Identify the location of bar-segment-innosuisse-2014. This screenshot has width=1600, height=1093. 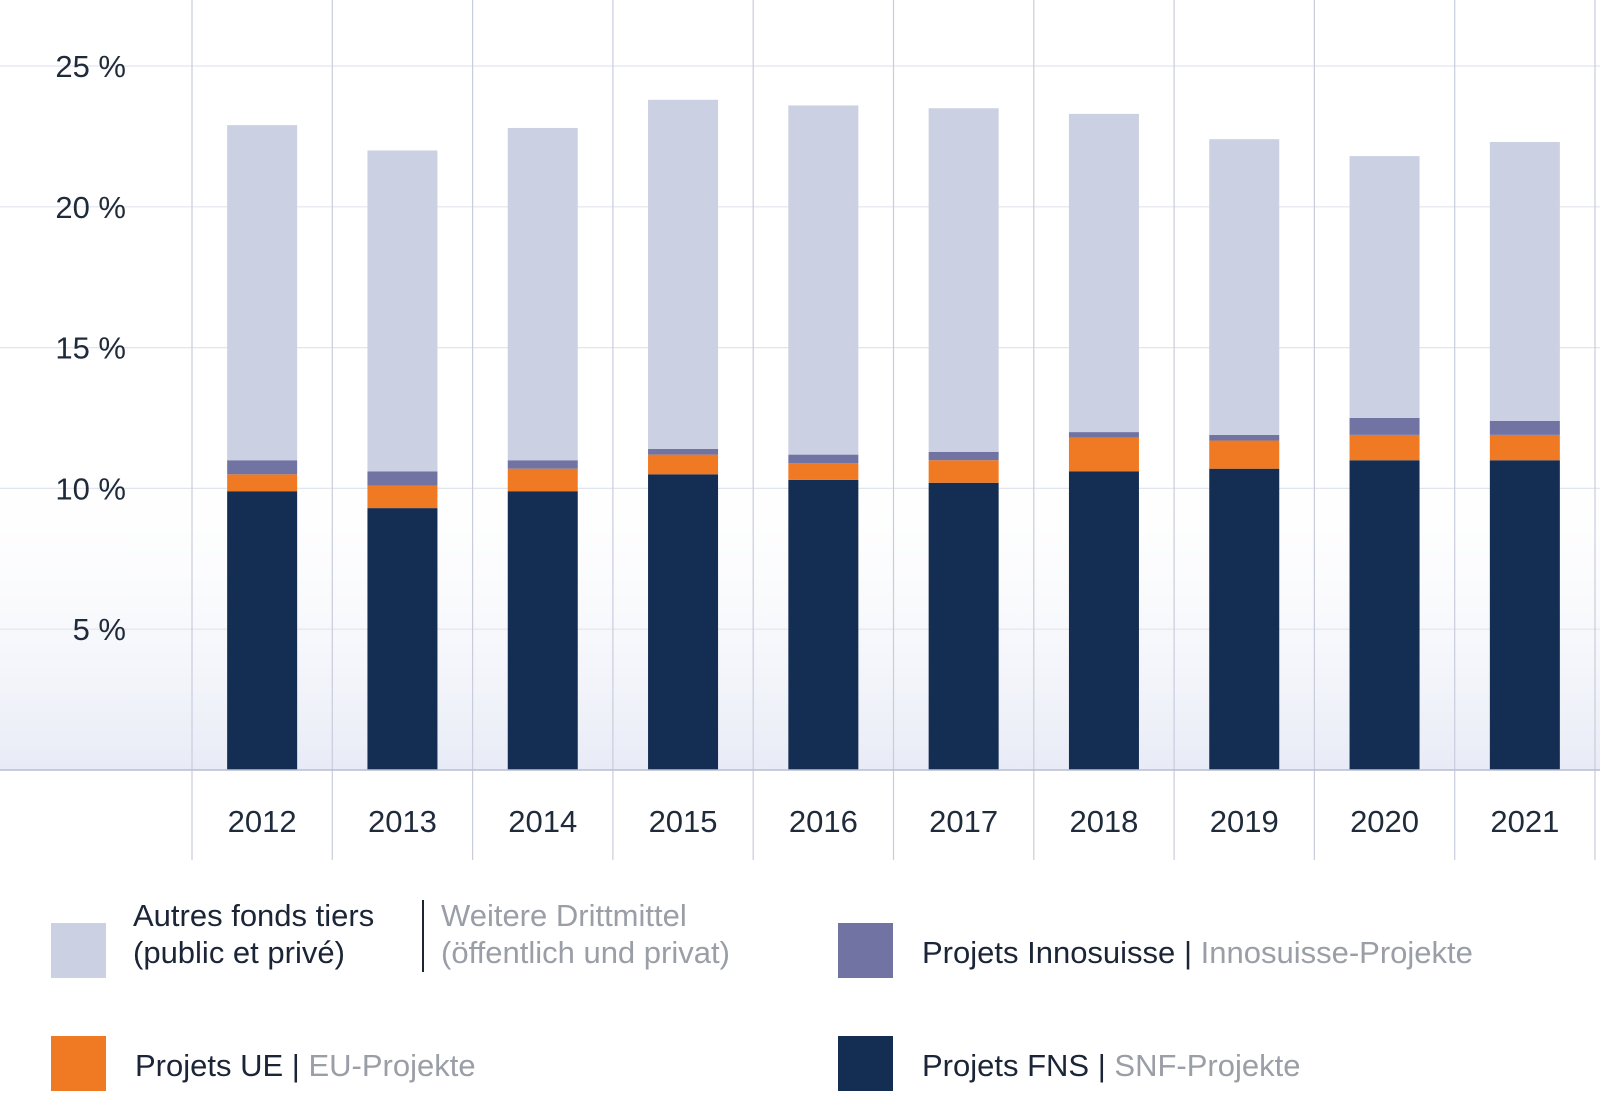
(542, 464).